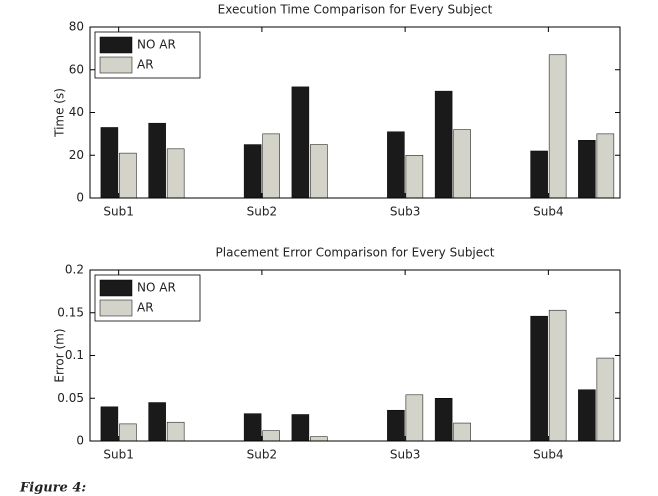  I want to click on y-tick-label: 0.05, so click(70, 398).